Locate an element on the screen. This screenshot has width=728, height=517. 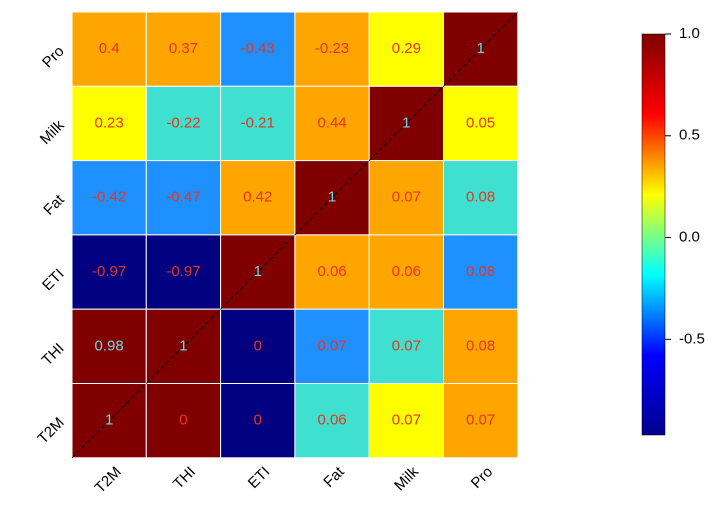
cell-label: -0.23 is located at coordinates (332, 48).